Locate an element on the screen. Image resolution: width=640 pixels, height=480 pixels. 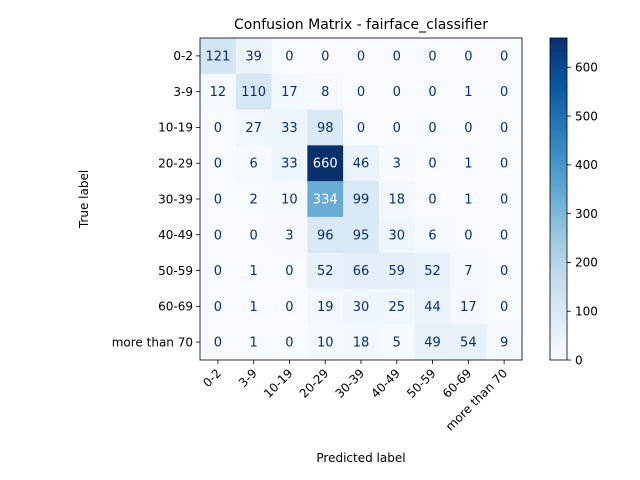
y-tick-label: more than 70 is located at coordinates (152, 342).